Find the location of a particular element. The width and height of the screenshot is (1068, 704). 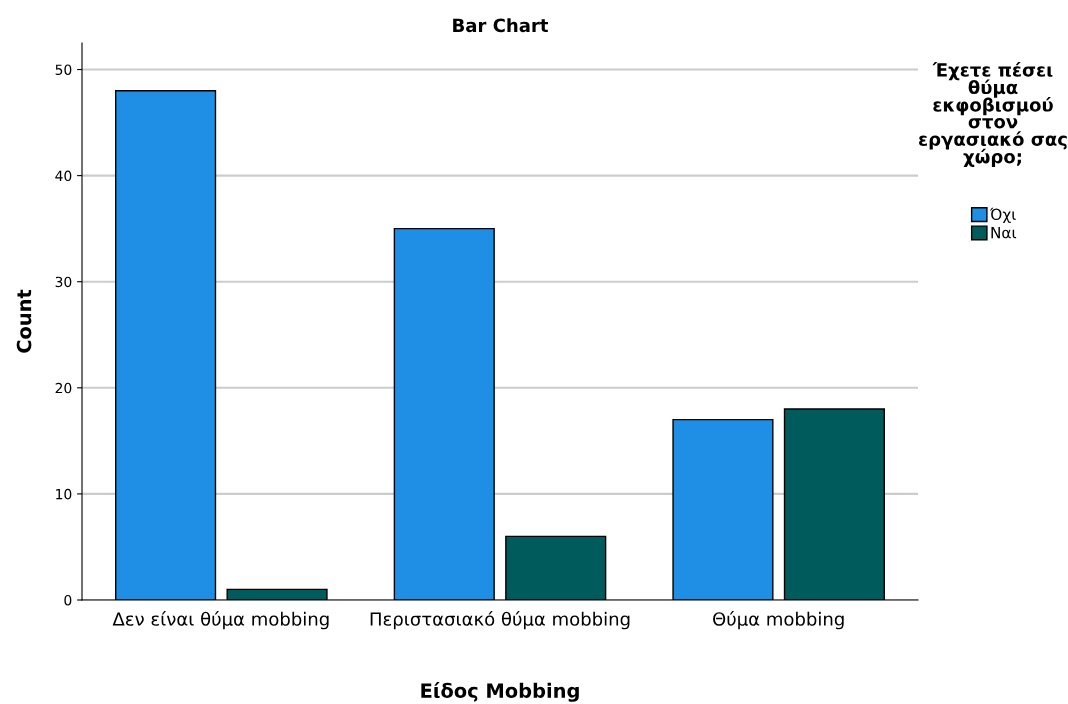

y-axis-title: Count is located at coordinates (24, 321).